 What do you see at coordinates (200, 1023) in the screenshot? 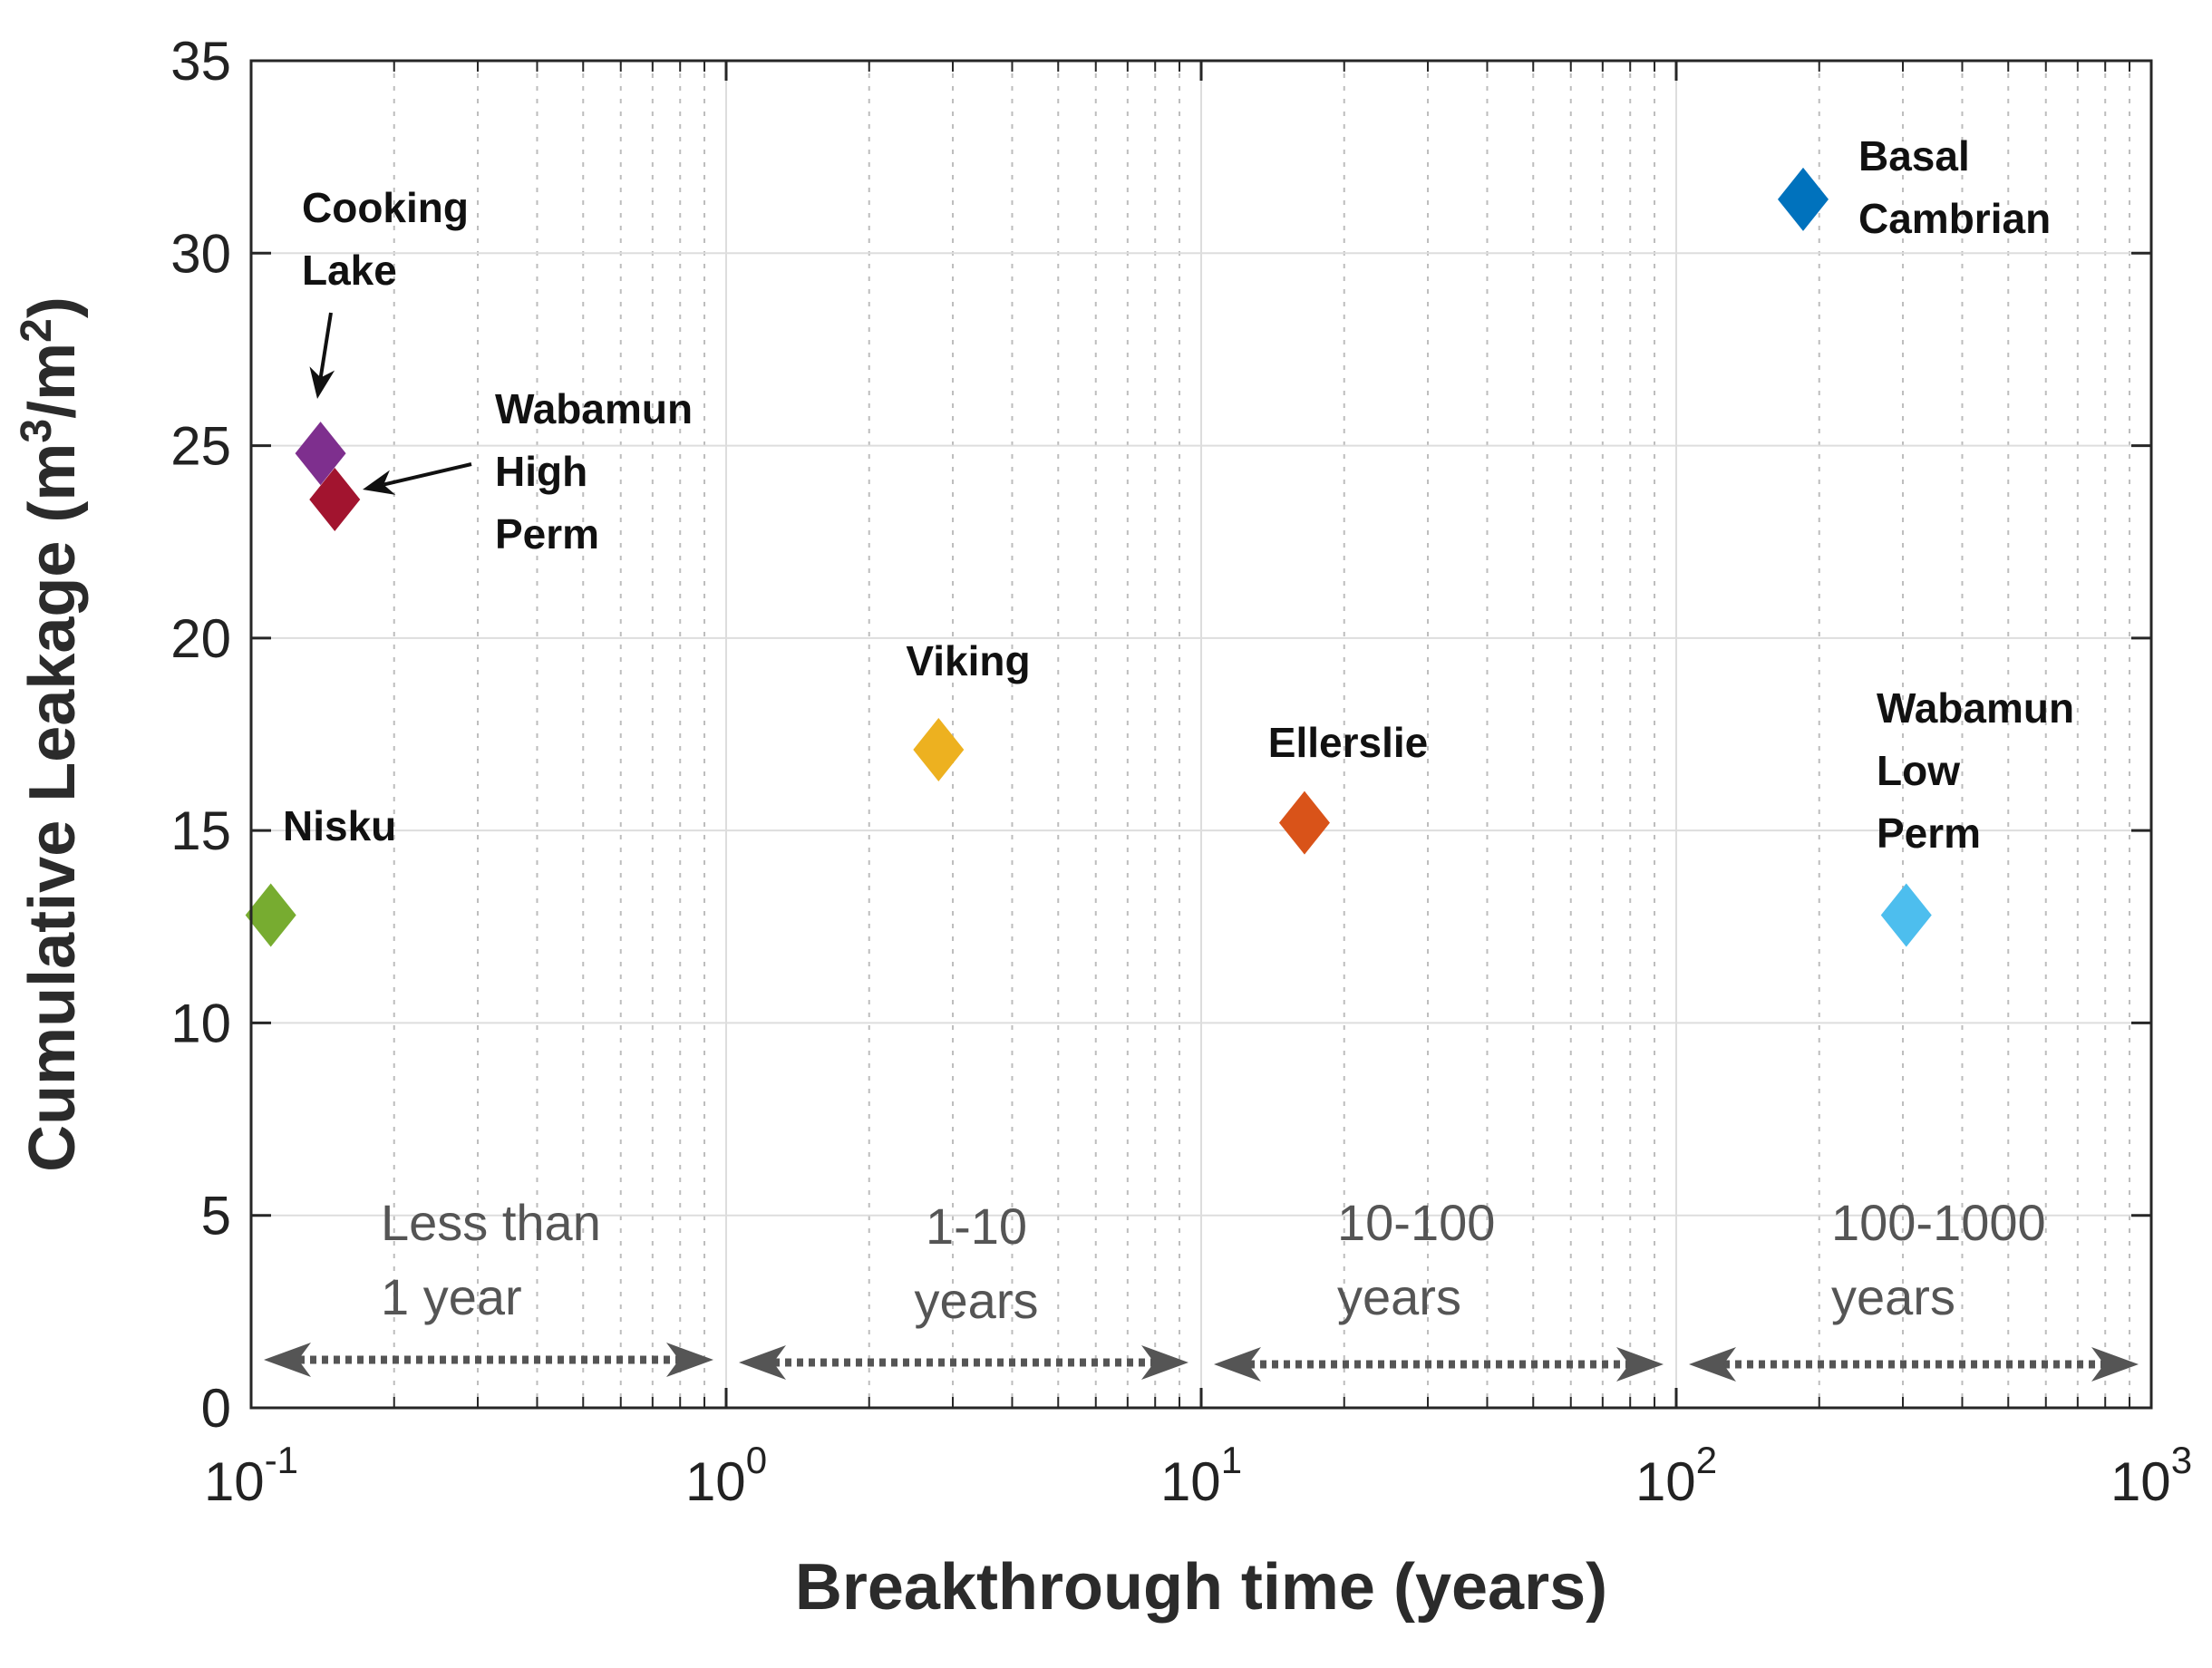
I see `y-tick-label: 10` at bounding box center [200, 1023].